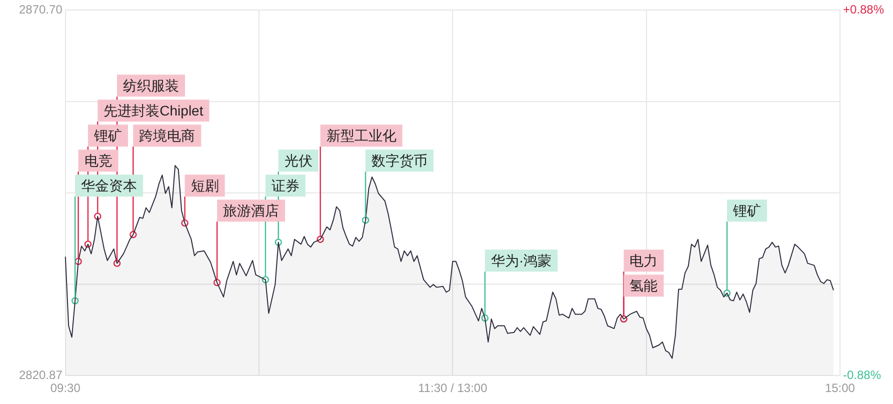  I want to click on y2-tick-label: -0.88%, so click(862, 375).